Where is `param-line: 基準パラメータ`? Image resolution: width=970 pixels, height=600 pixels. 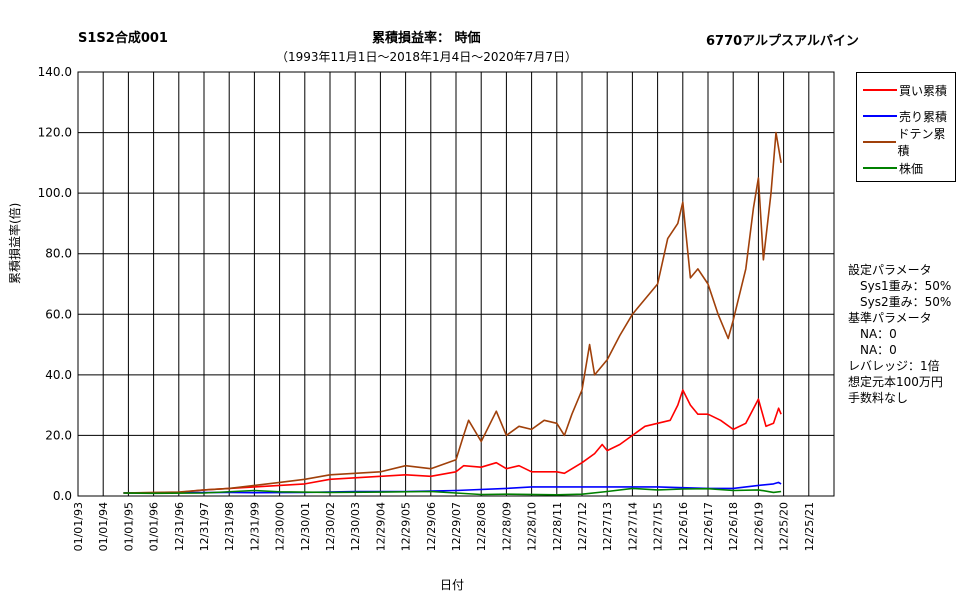 param-line: 基準パラメータ is located at coordinates (890, 318).